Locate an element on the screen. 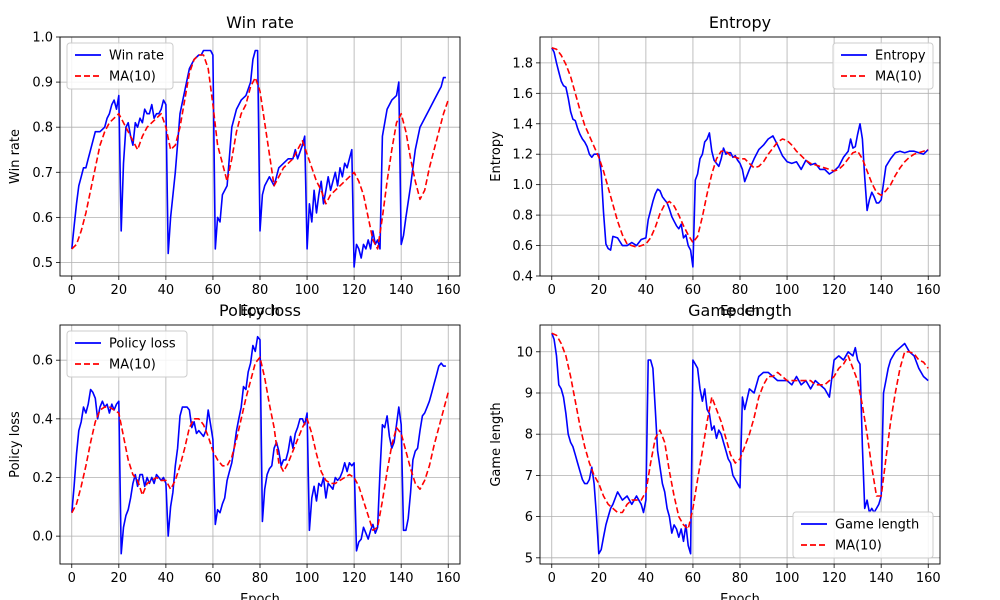 The image size is (1000, 600). y-tick-label: 6 is located at coordinates (529, 517).